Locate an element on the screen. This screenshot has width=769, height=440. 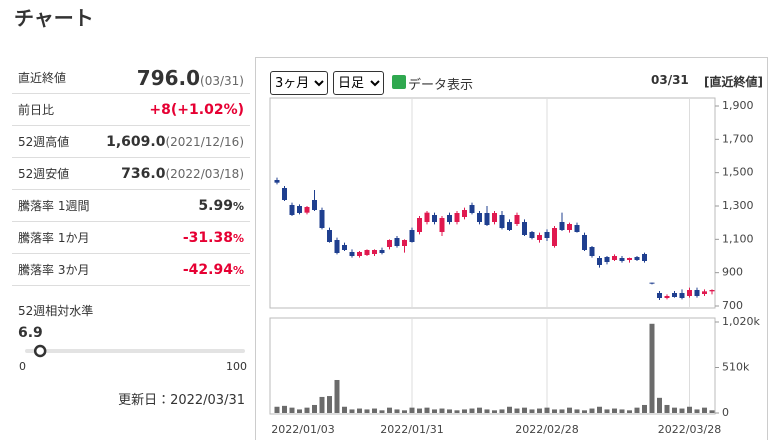
row-note: (2022/03/18) is located at coordinates (204, 173).